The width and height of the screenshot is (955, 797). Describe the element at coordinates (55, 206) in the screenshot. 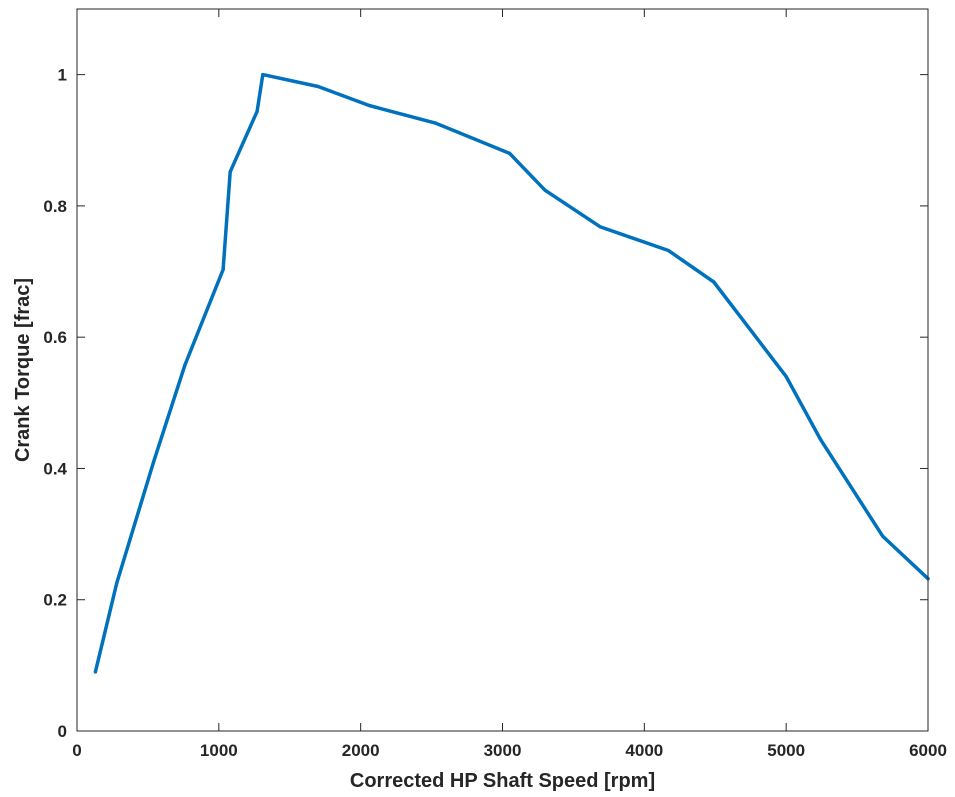

I see `y-tick-label: 0.8` at that location.